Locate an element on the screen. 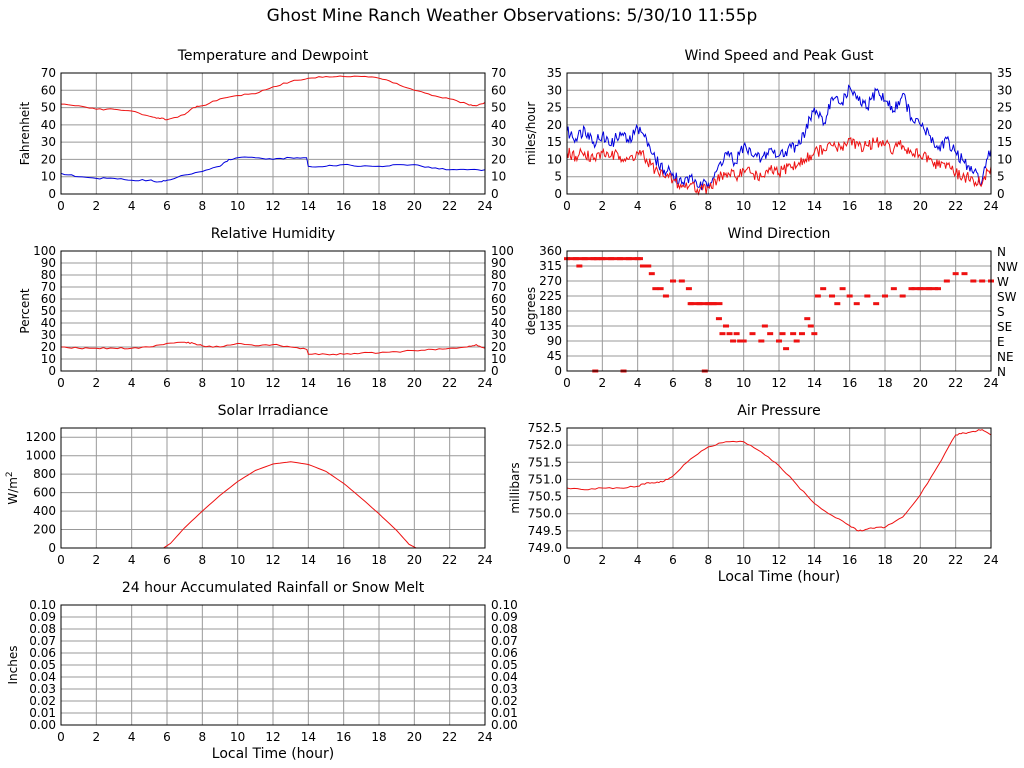 This screenshot has width=1024, height=768. y-tick-label-right: 0.02 is located at coordinates (504, 701).